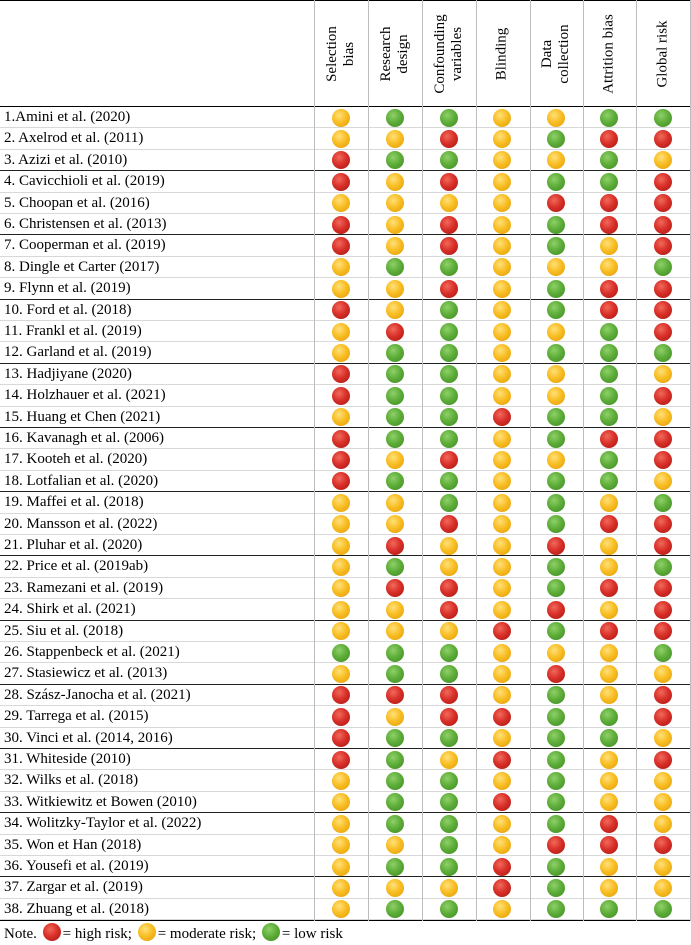 This screenshot has height=945, width=691. I want to click on table-row: 12. Garland et al. (2019), so click(345, 353).